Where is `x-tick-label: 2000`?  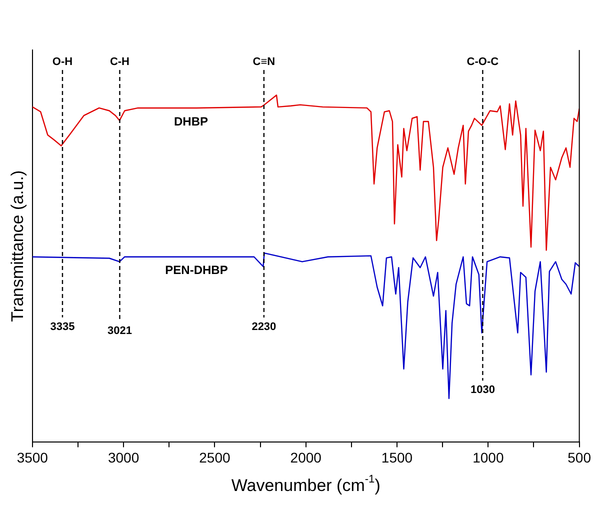
x-tick-label: 2000 is located at coordinates (306, 457).